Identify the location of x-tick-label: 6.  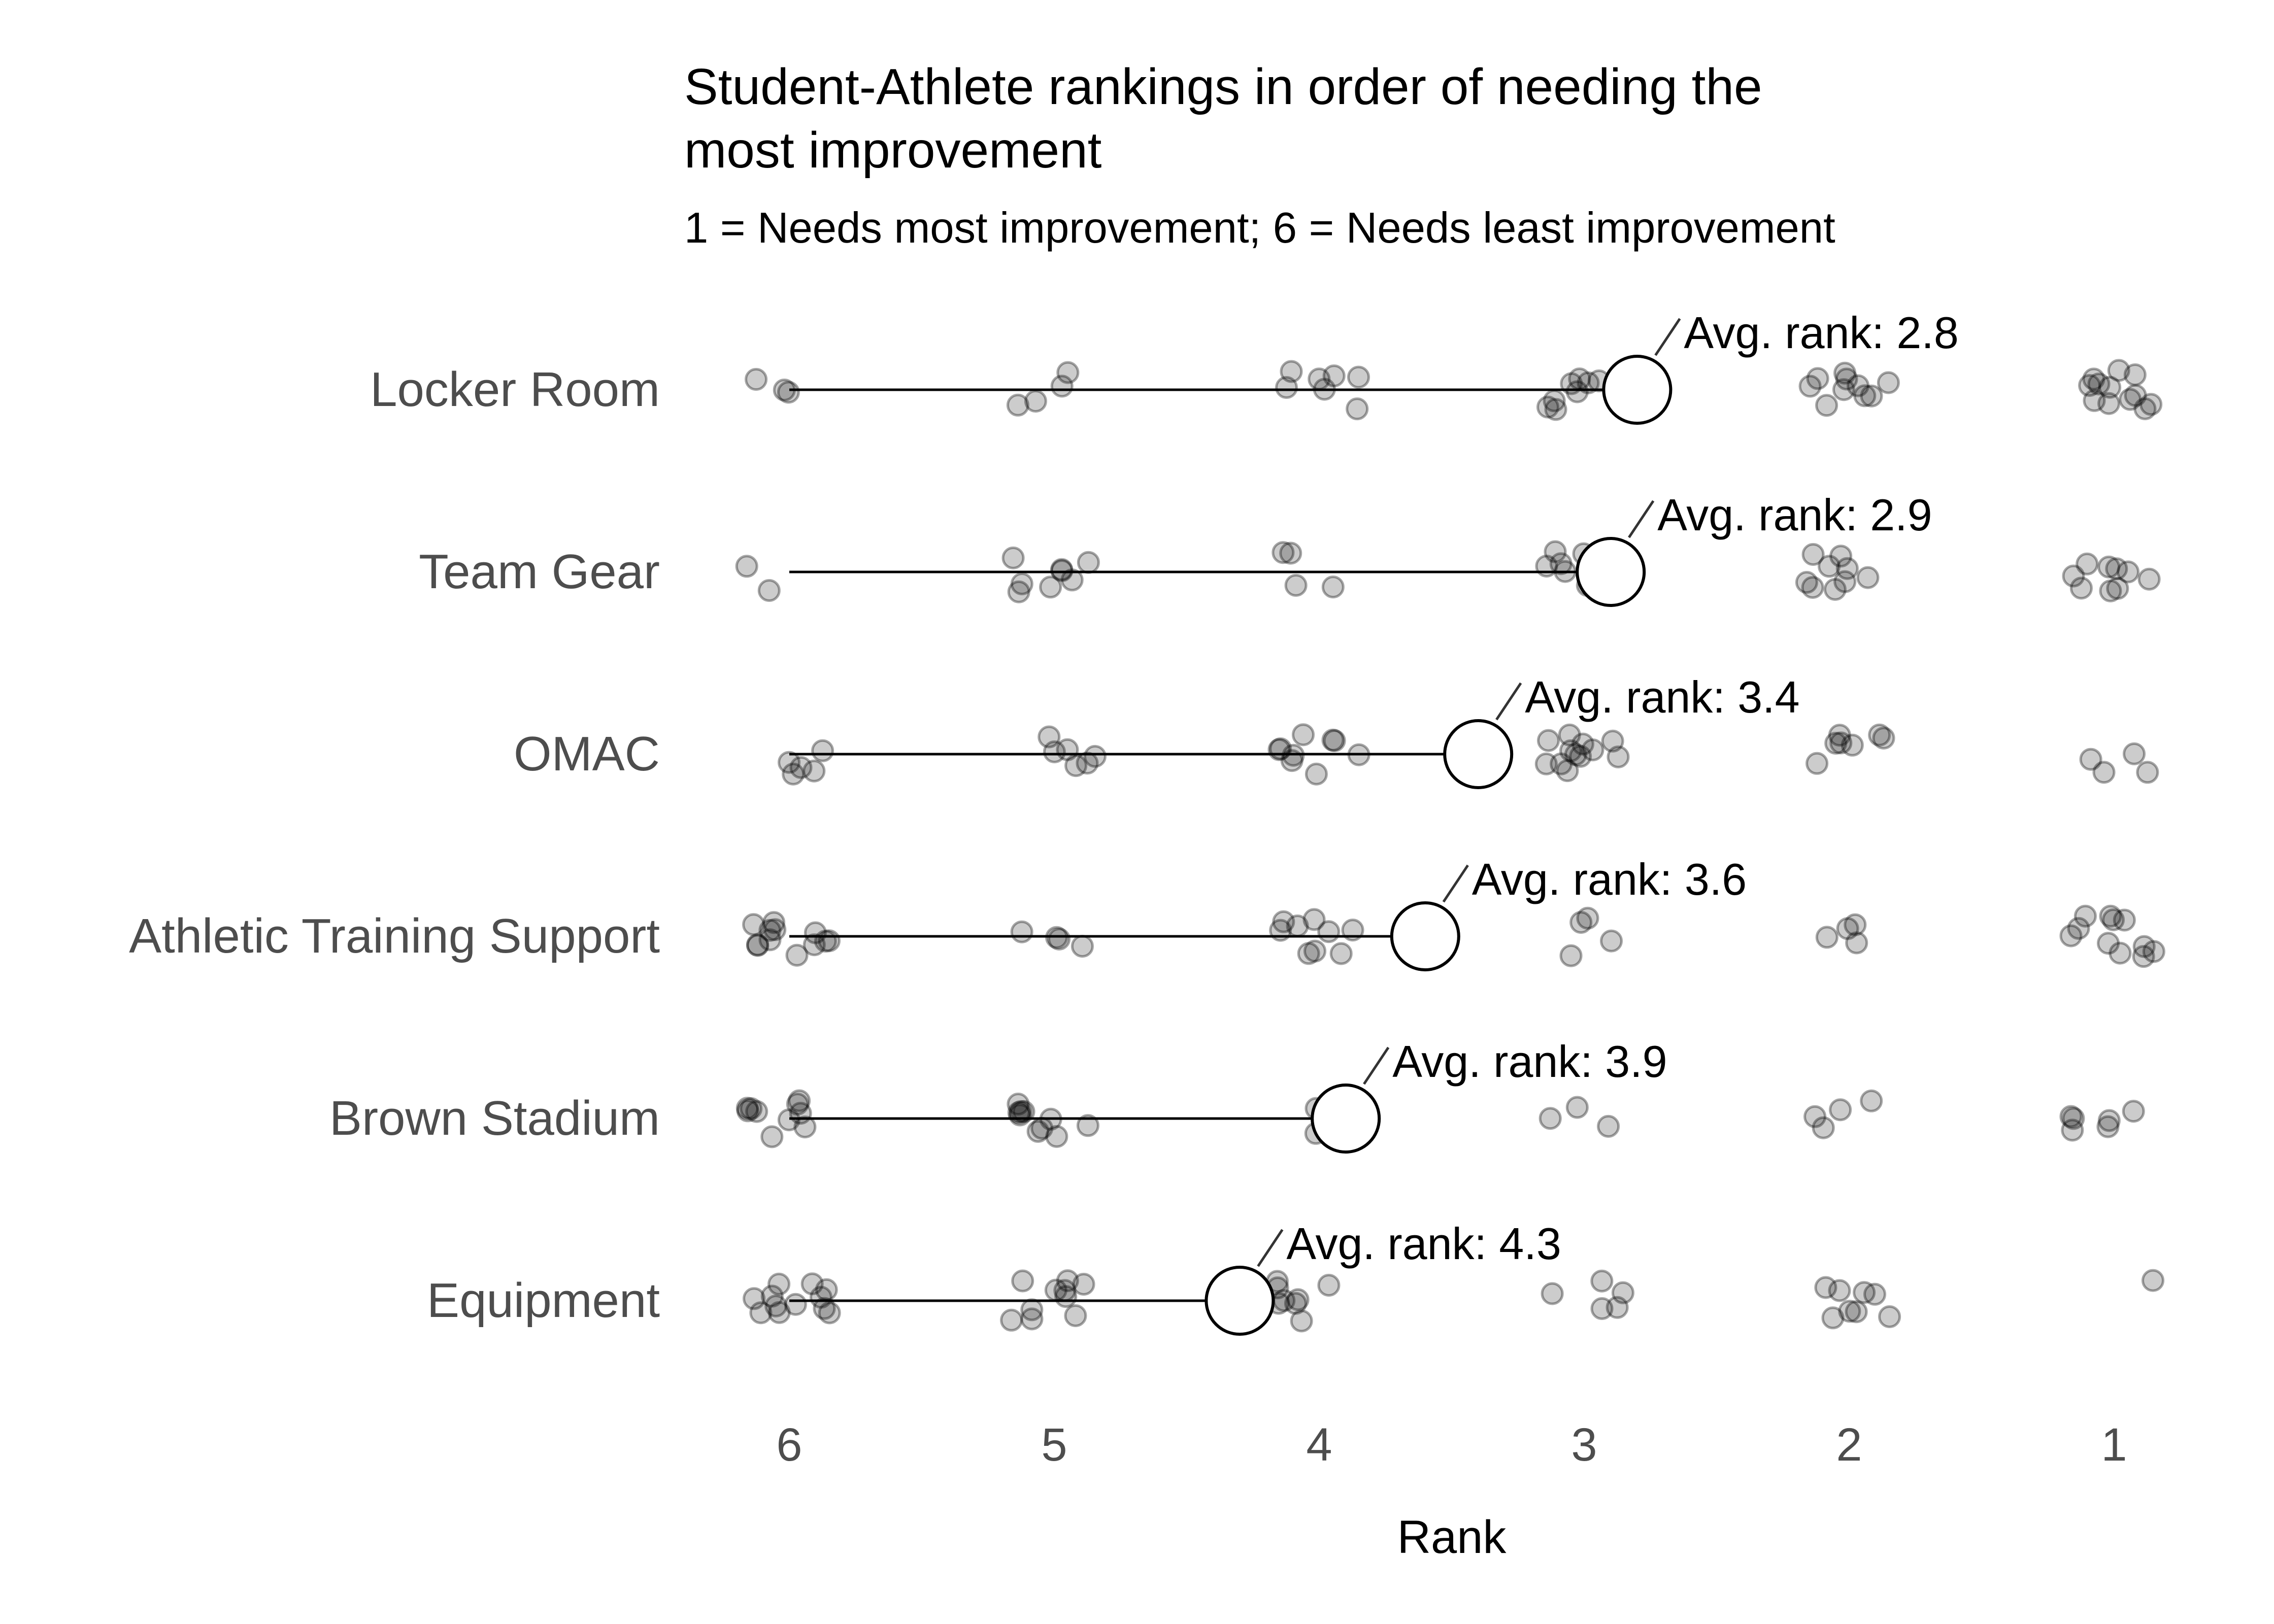
(789, 1445).